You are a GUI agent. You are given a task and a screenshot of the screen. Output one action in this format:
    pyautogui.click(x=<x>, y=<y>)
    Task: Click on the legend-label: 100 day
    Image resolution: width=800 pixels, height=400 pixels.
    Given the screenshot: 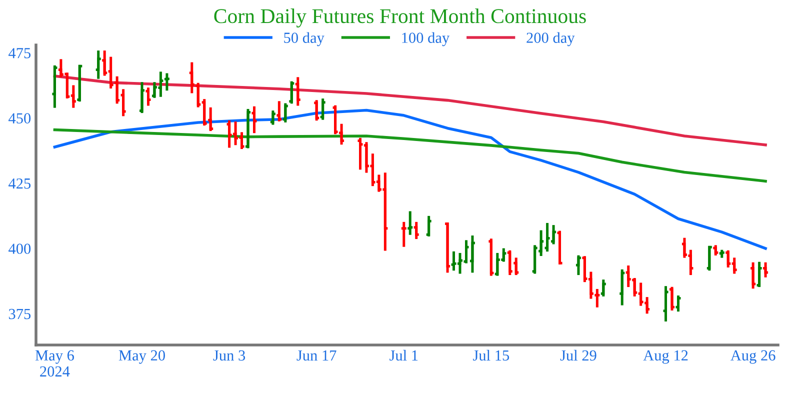 What is the action you would take?
    pyautogui.click(x=426, y=39)
    